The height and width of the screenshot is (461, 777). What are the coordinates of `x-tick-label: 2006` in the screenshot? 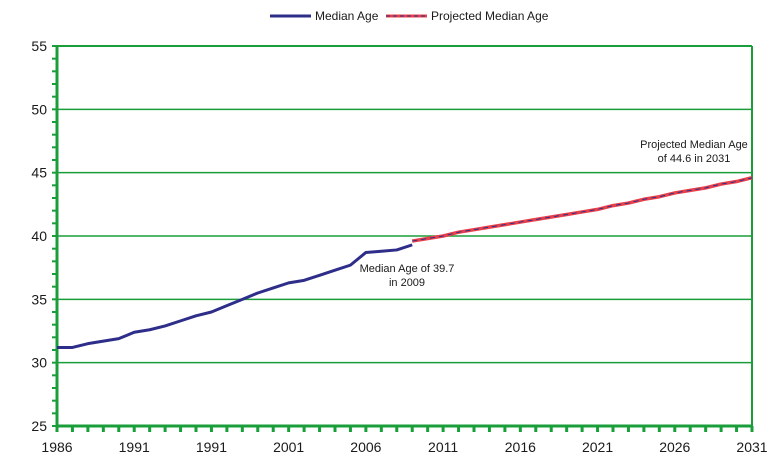 It's located at (365, 447).